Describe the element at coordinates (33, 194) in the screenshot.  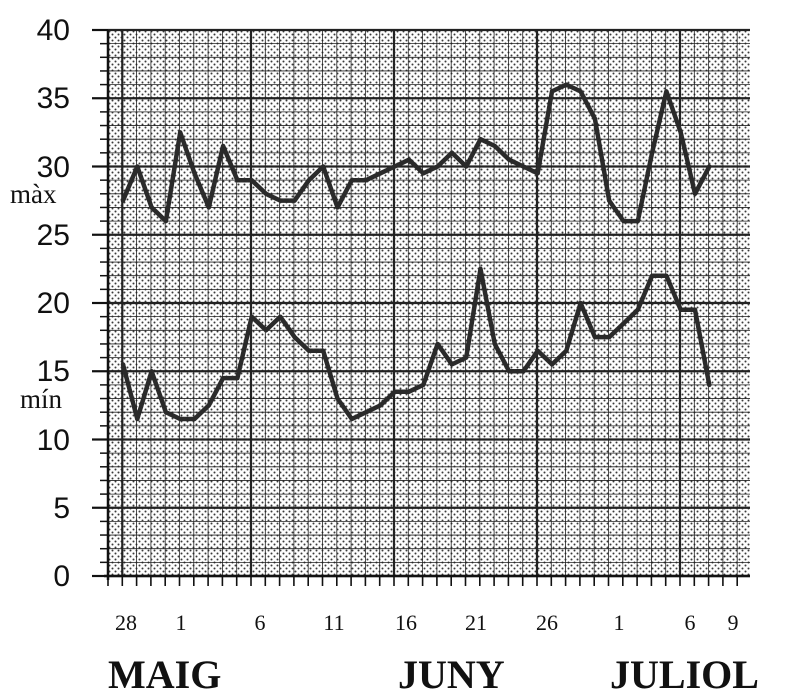
I see `series-label-max: màx` at that location.